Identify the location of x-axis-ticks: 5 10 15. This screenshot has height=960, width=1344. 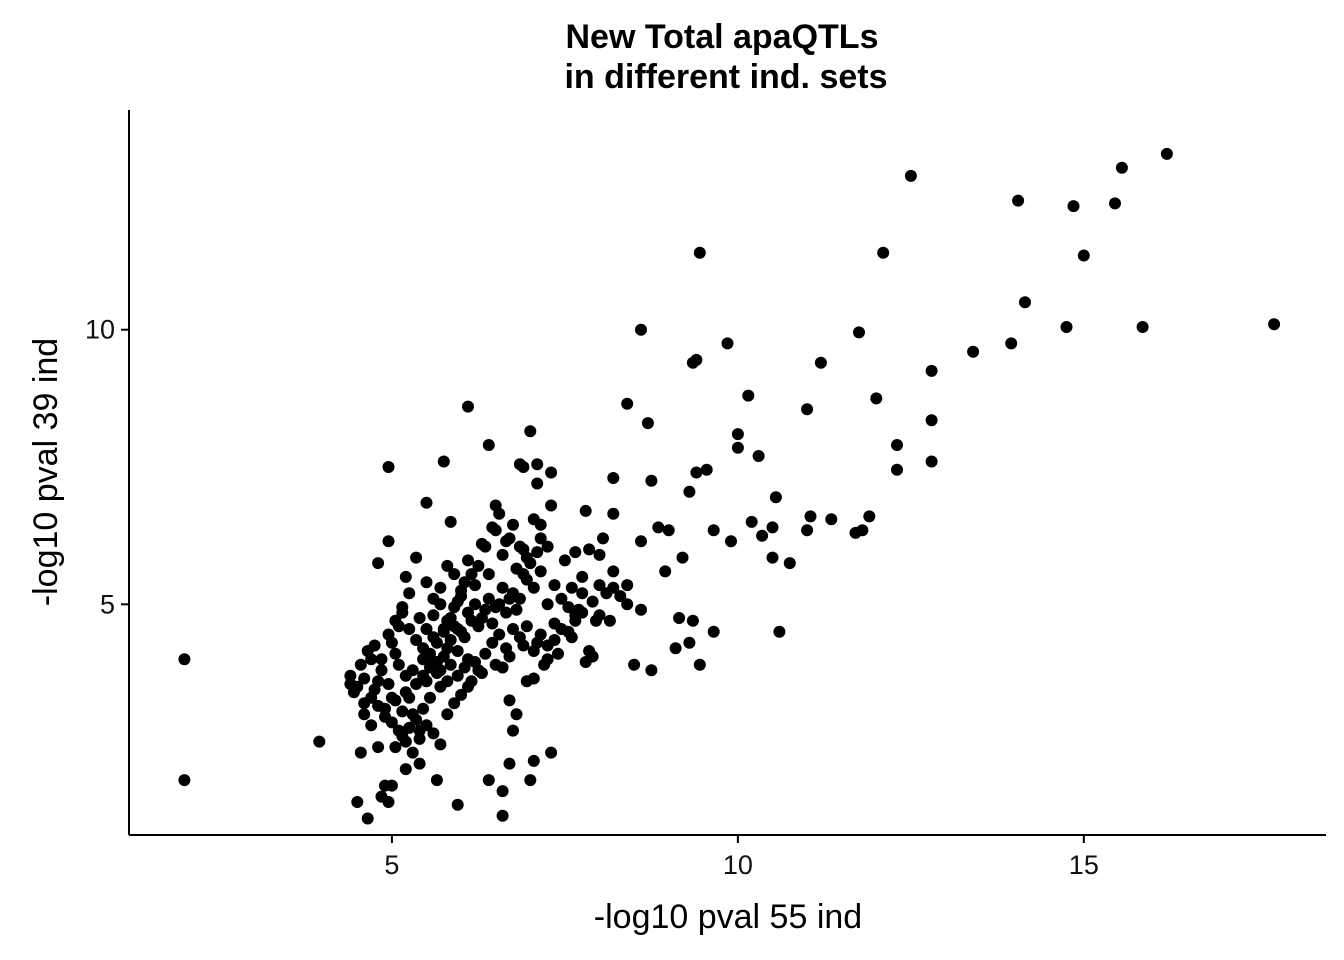
(741, 857).